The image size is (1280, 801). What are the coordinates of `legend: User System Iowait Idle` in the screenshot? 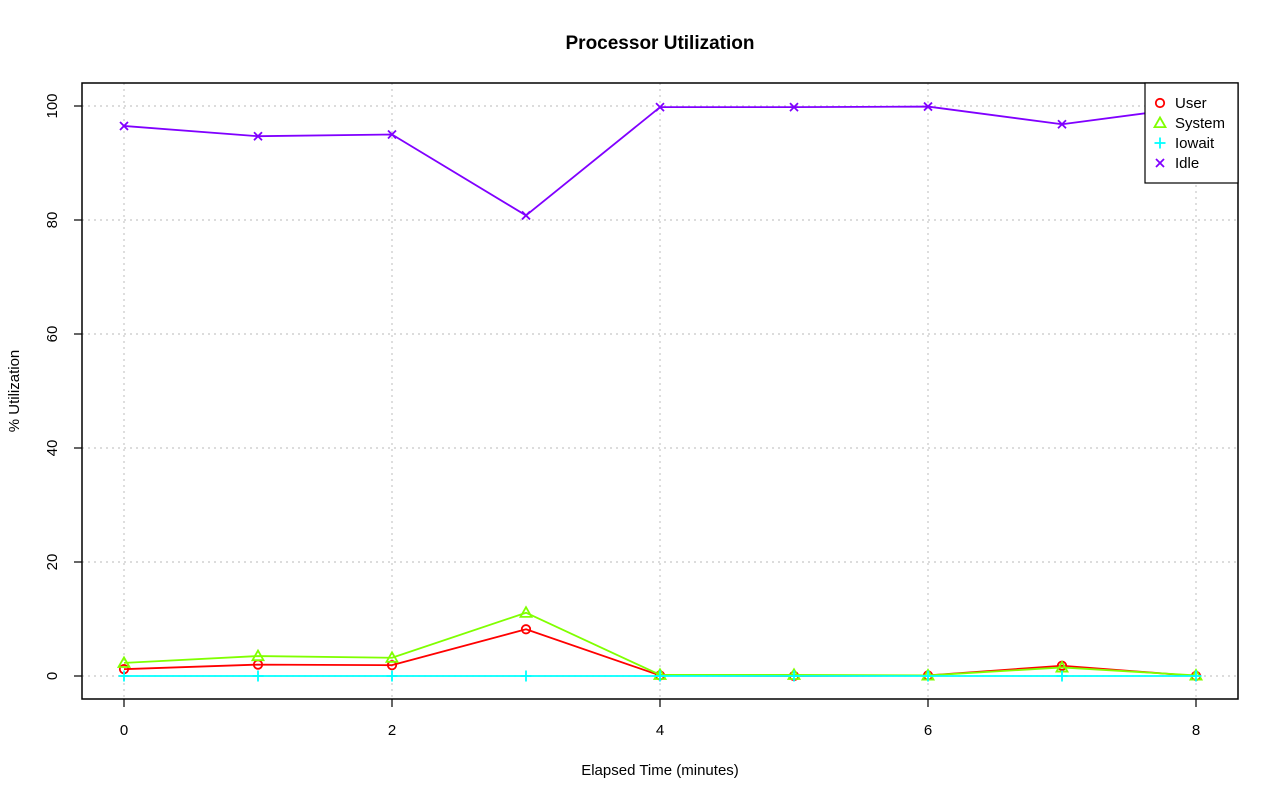 It's located at (1191, 133).